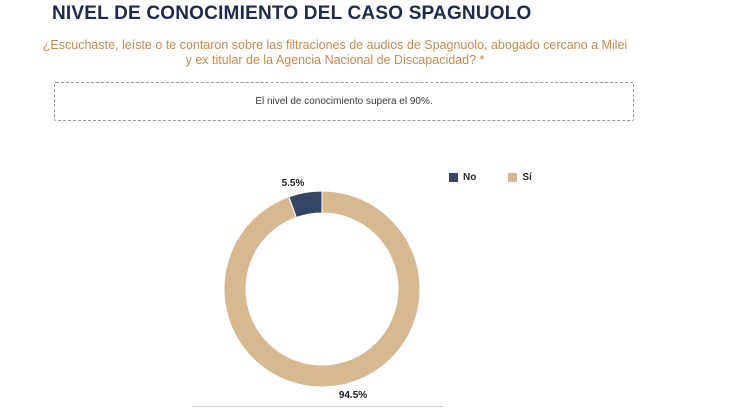  What do you see at coordinates (470, 177) in the screenshot?
I see `legend-label-no: No` at bounding box center [470, 177].